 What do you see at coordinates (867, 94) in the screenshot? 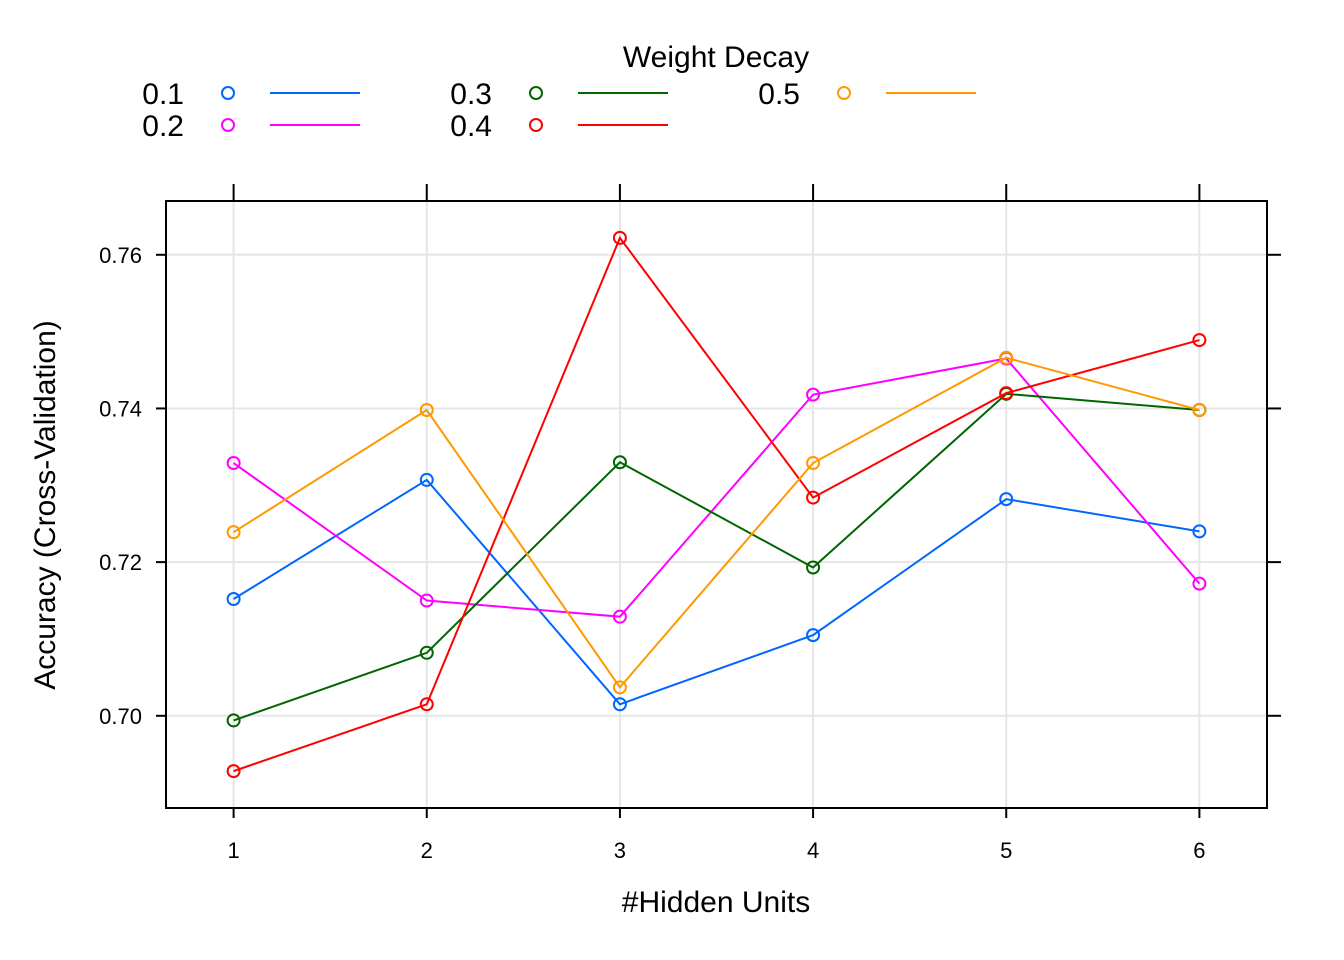
I see `legend-item-0.5: 0.5` at bounding box center [867, 94].